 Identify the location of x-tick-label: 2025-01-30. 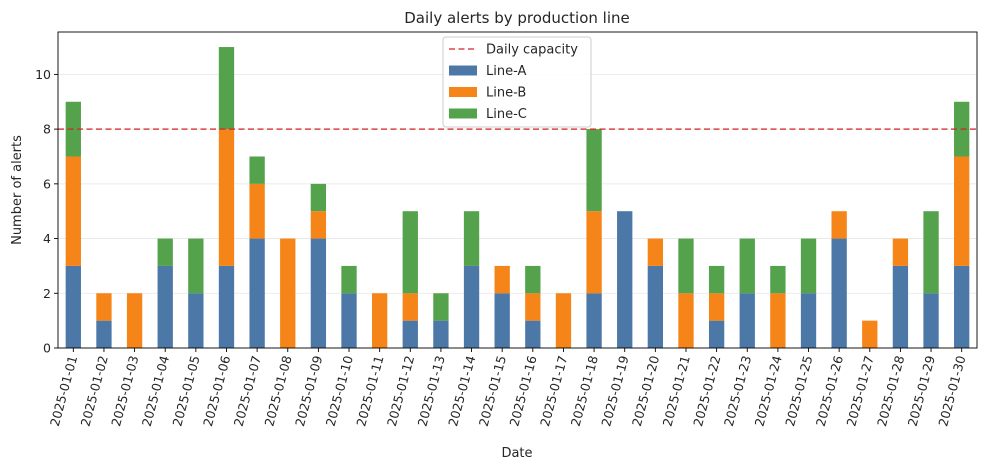
(951, 391).